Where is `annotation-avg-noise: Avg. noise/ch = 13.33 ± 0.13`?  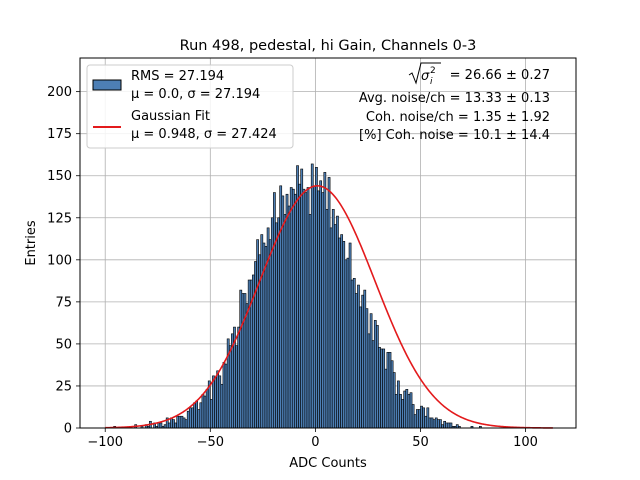 annotation-avg-noise: Avg. noise/ch = 13.33 ± 0.13 is located at coordinates (454, 98).